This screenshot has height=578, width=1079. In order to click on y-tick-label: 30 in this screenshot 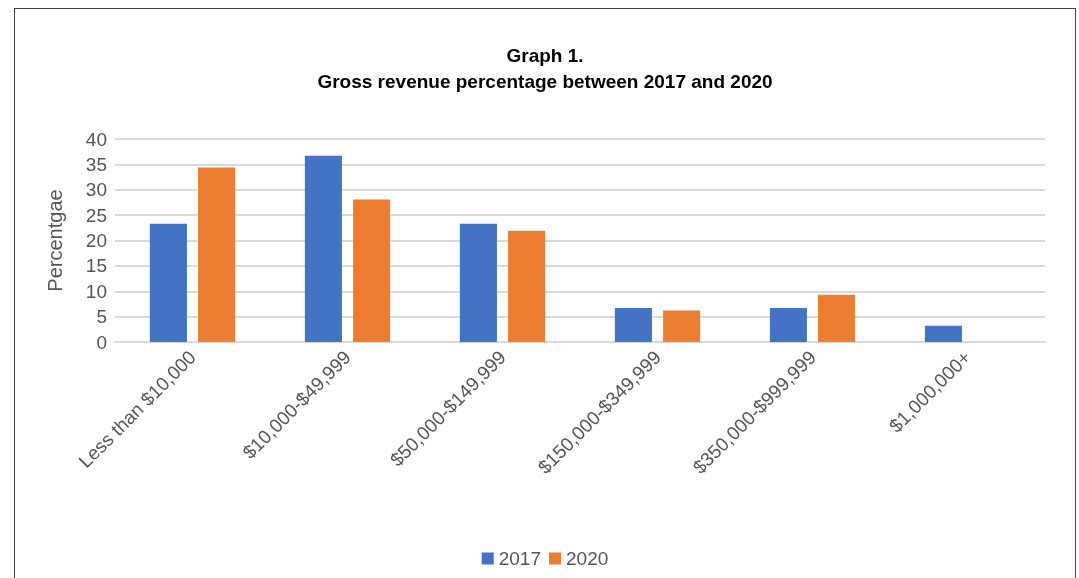, I will do `click(96, 190)`.